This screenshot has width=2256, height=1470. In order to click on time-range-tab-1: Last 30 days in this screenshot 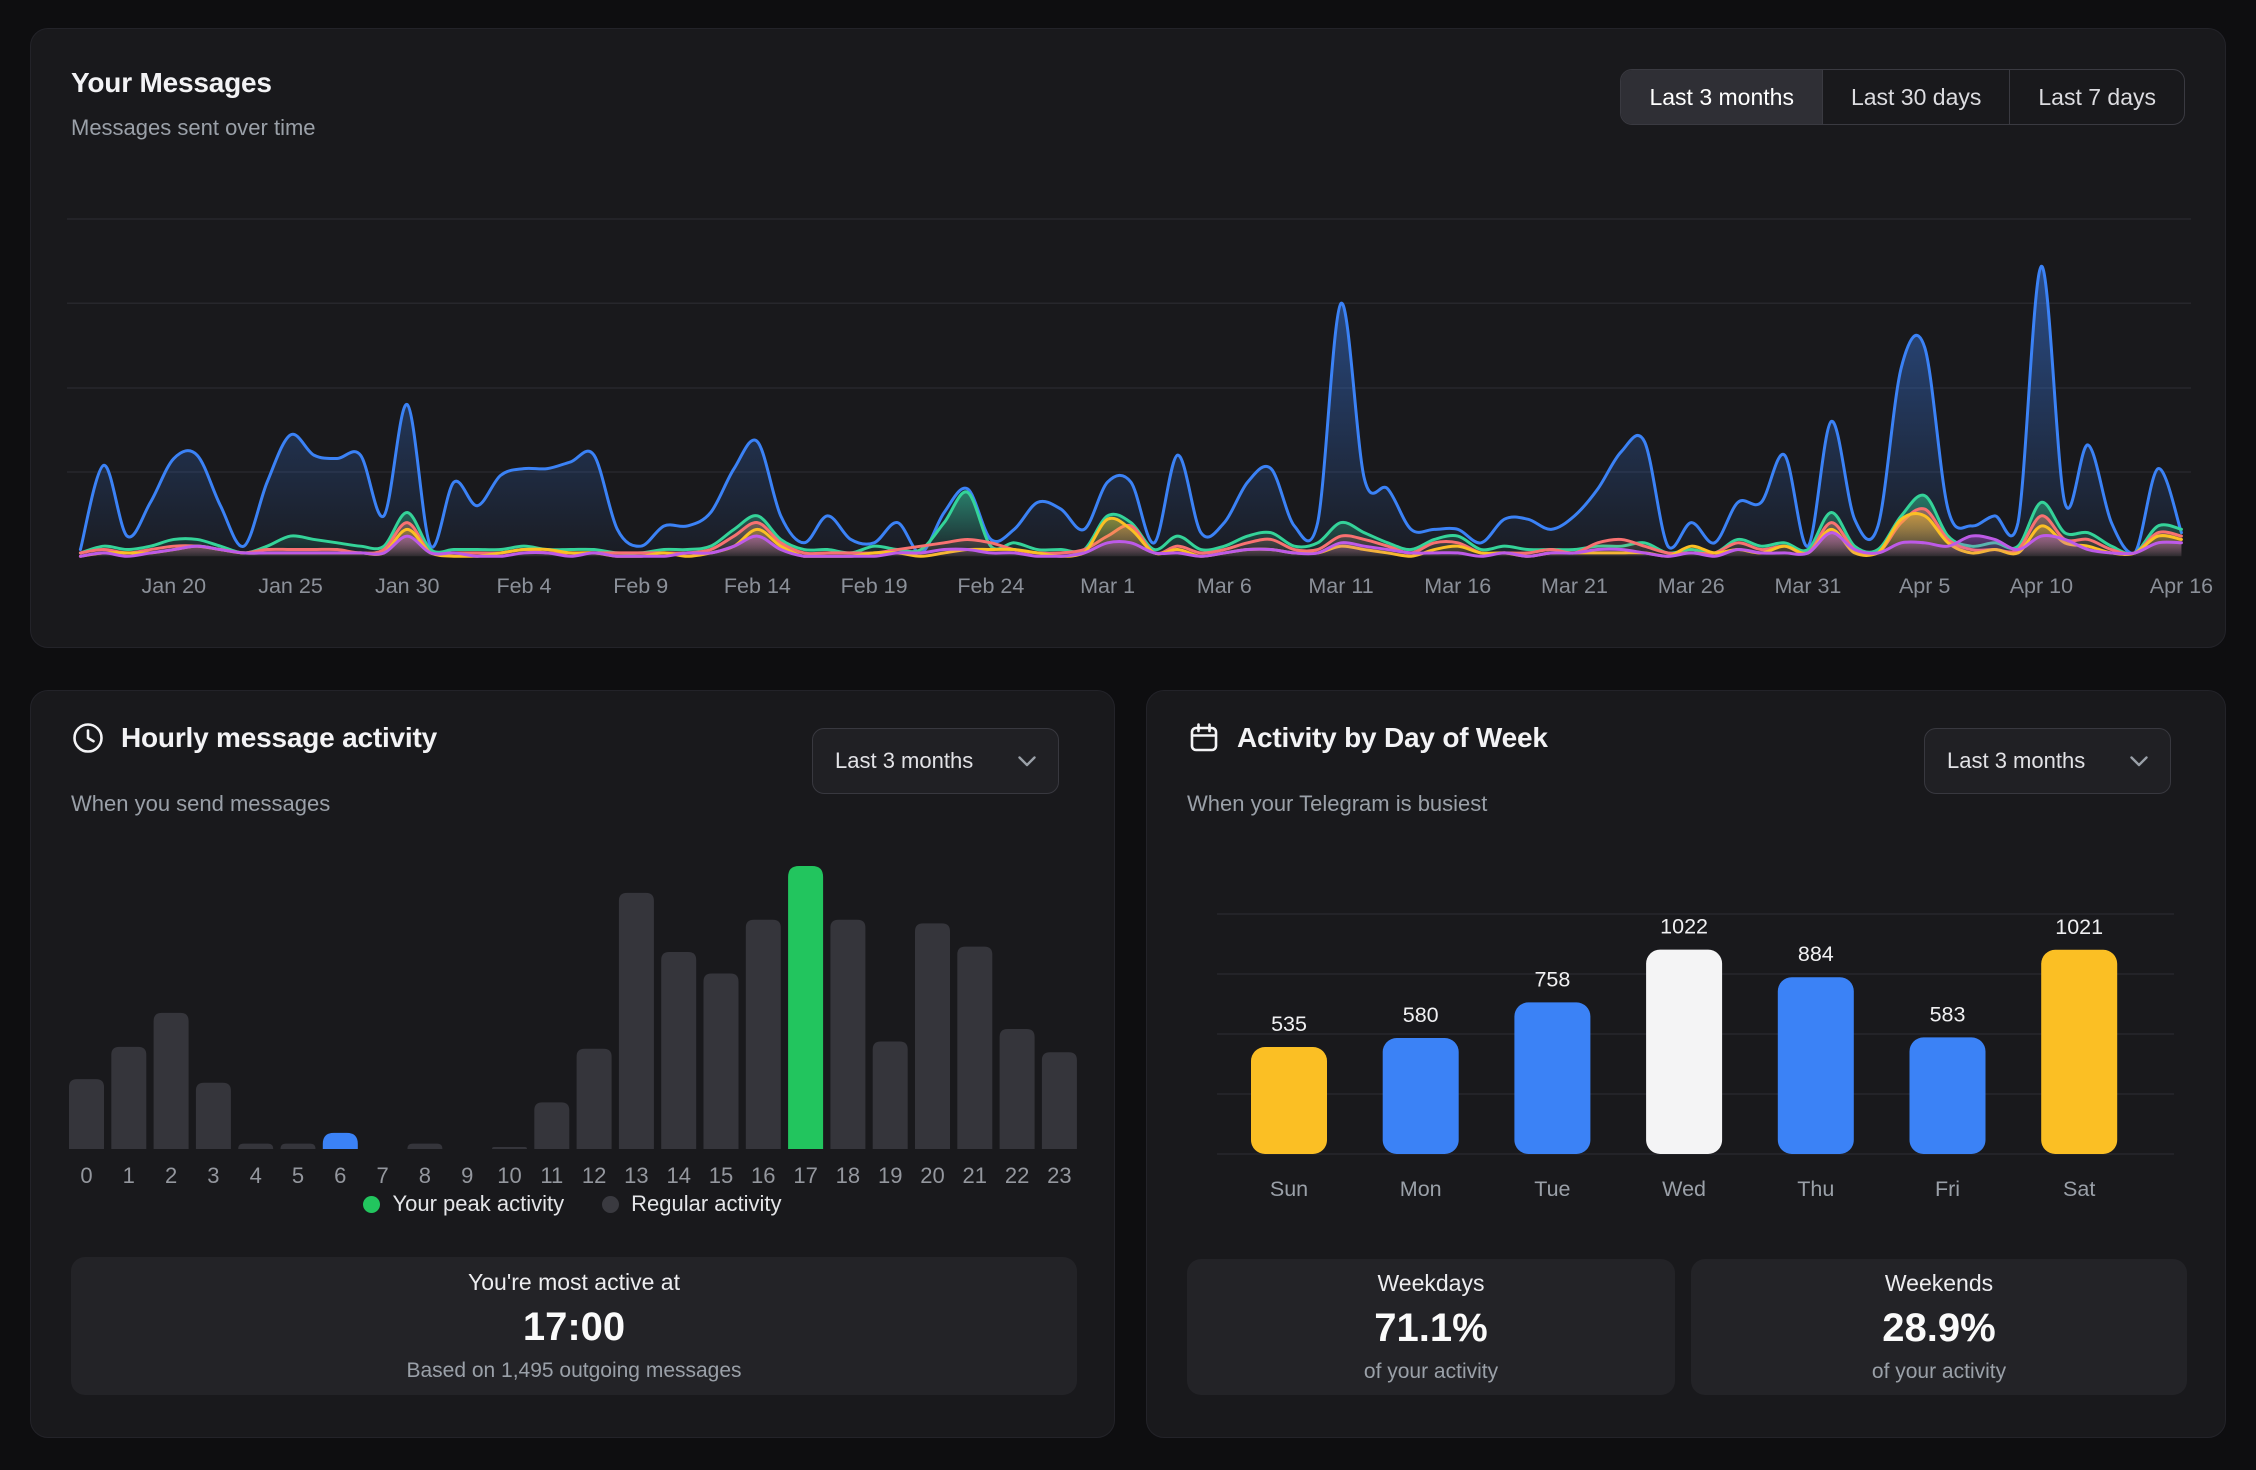, I will do `click(1915, 97)`.